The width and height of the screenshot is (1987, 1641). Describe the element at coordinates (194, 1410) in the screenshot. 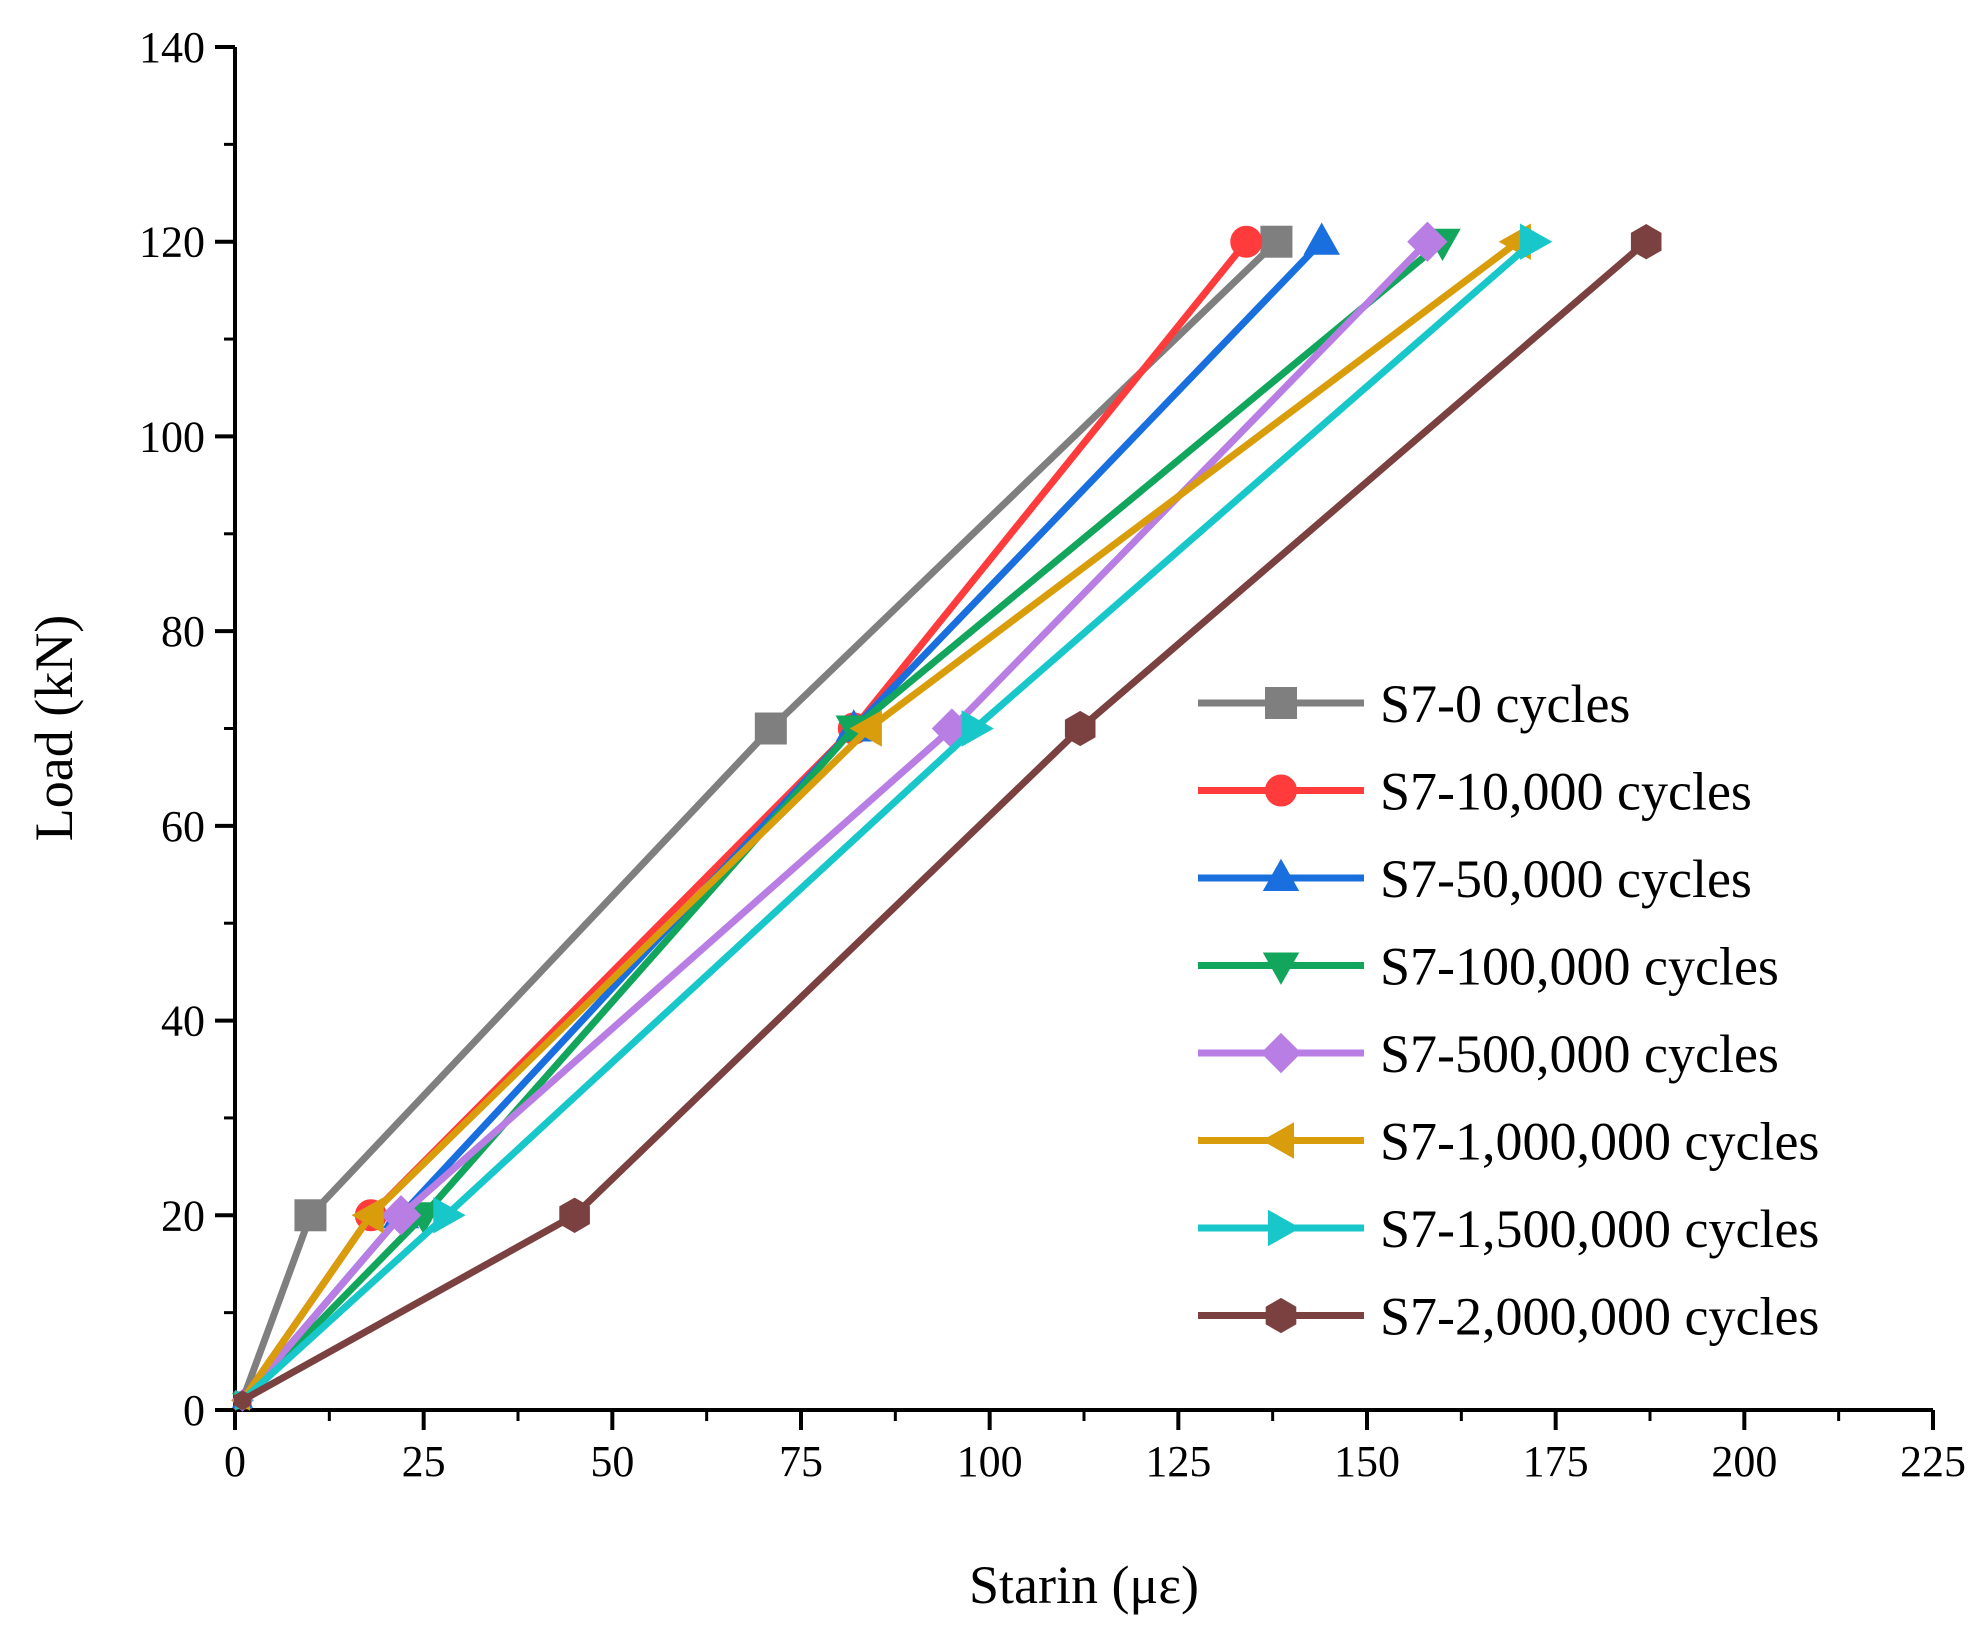

I see `y-tick-label: 0` at that location.